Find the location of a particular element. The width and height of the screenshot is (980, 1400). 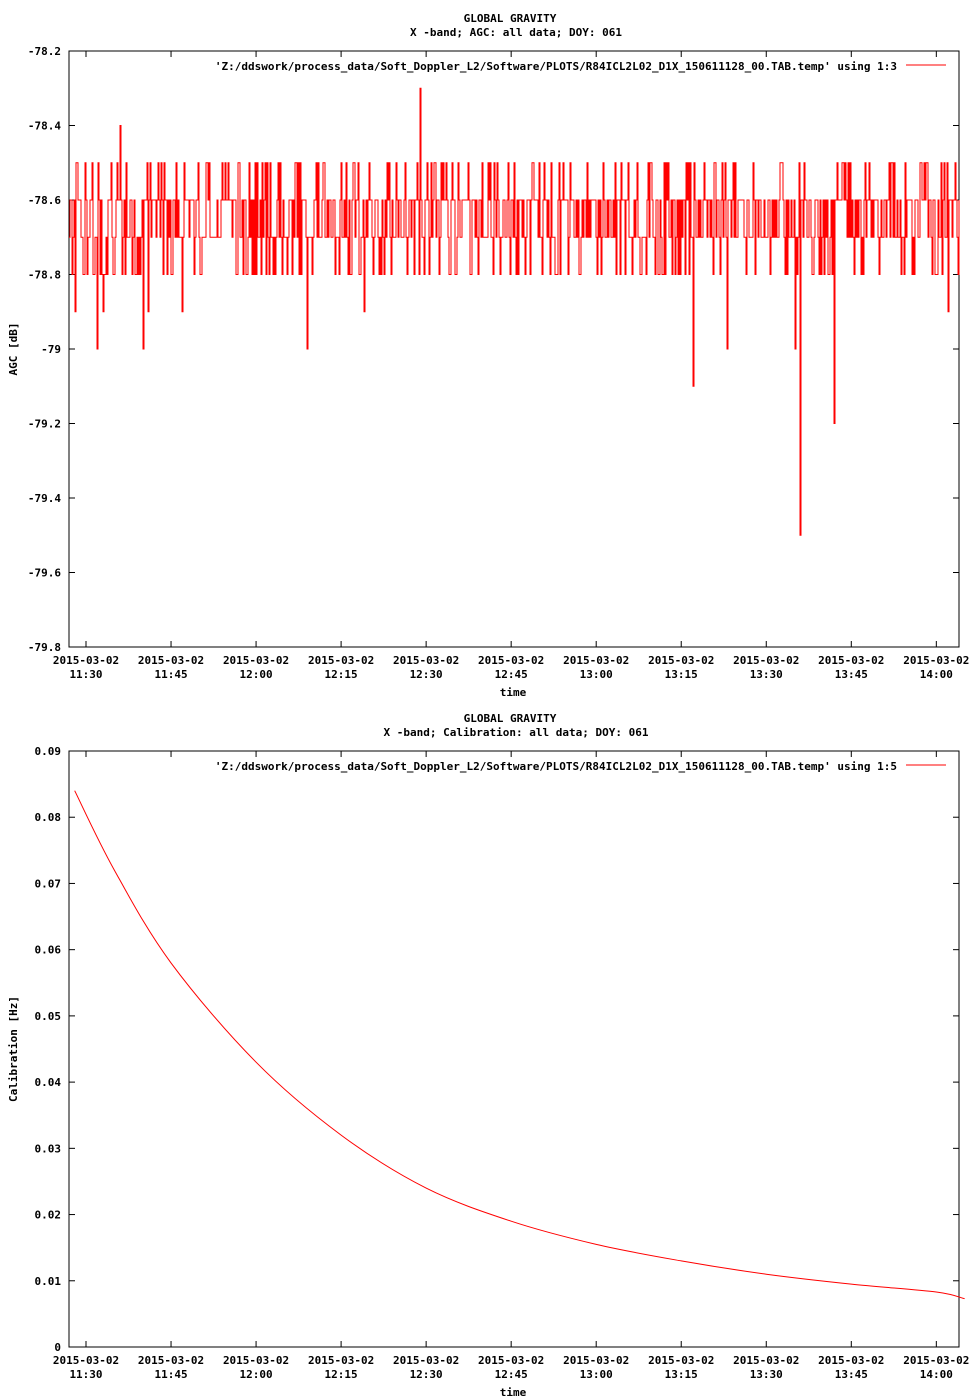

calibration-x-tick-time: 12:30 is located at coordinates (426, 1374).